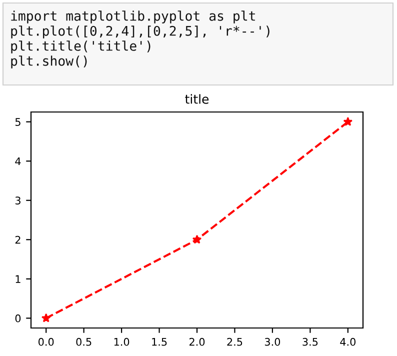 This screenshot has width=397, height=356. I want to click on x-tick-label: 3.0, so click(272, 342).